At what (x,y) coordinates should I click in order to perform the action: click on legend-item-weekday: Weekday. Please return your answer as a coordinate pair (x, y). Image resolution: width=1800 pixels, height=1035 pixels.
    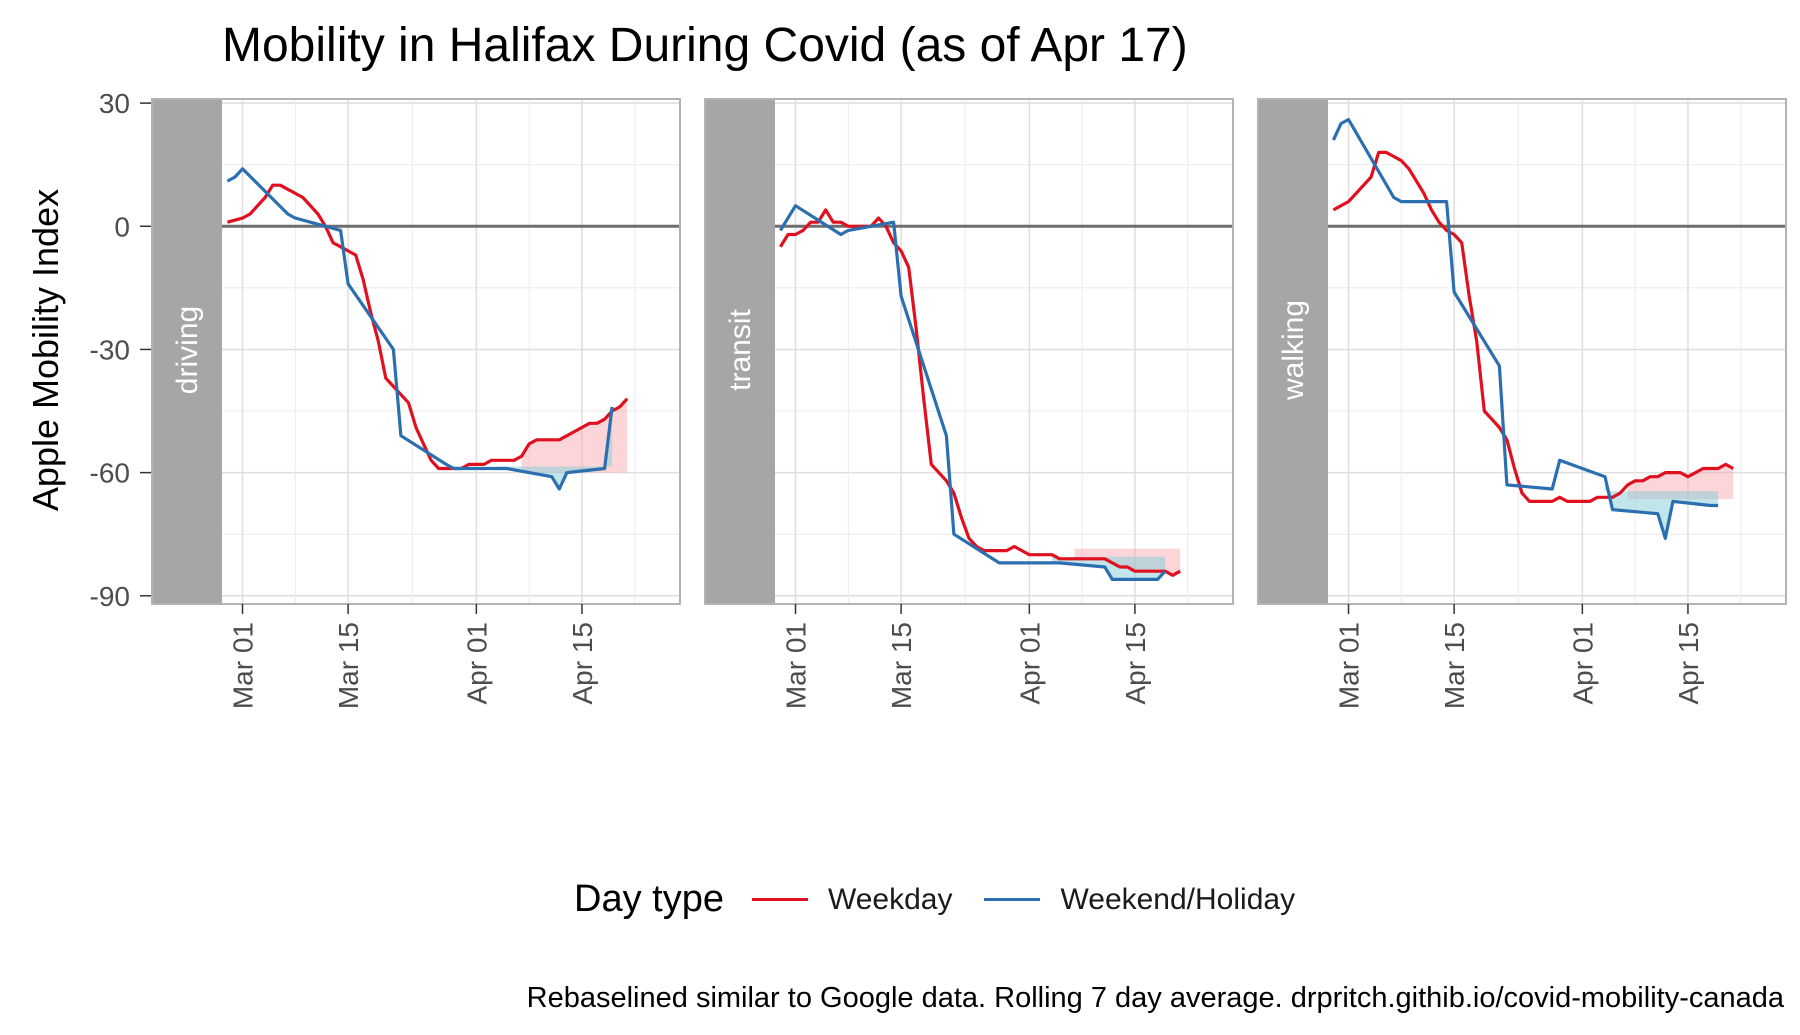
    Looking at the image, I should click on (852, 899).